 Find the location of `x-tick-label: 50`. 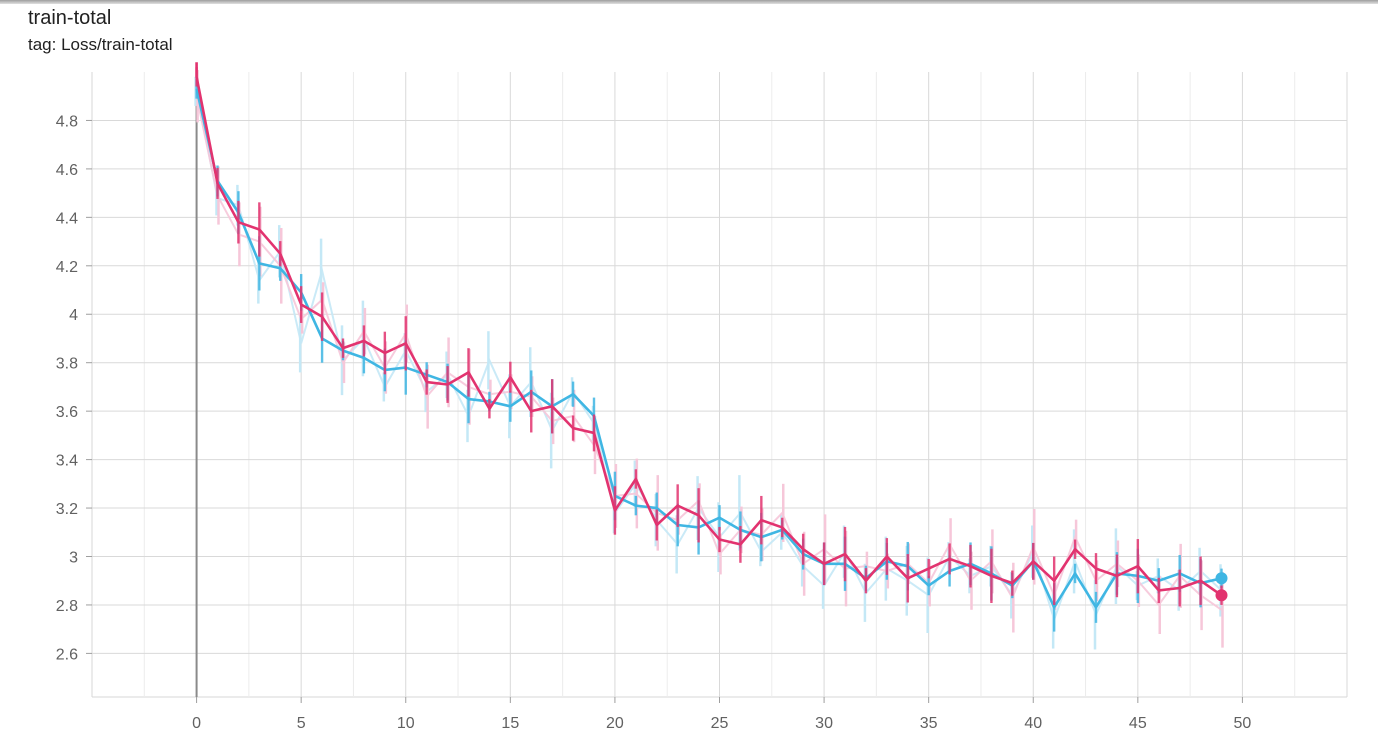

x-tick-label: 50 is located at coordinates (1243, 723).